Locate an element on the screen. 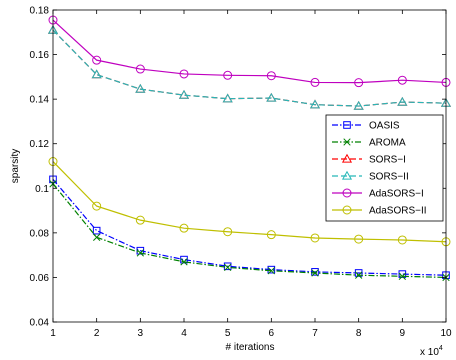  x-tick-label: 7 is located at coordinates (315, 333).